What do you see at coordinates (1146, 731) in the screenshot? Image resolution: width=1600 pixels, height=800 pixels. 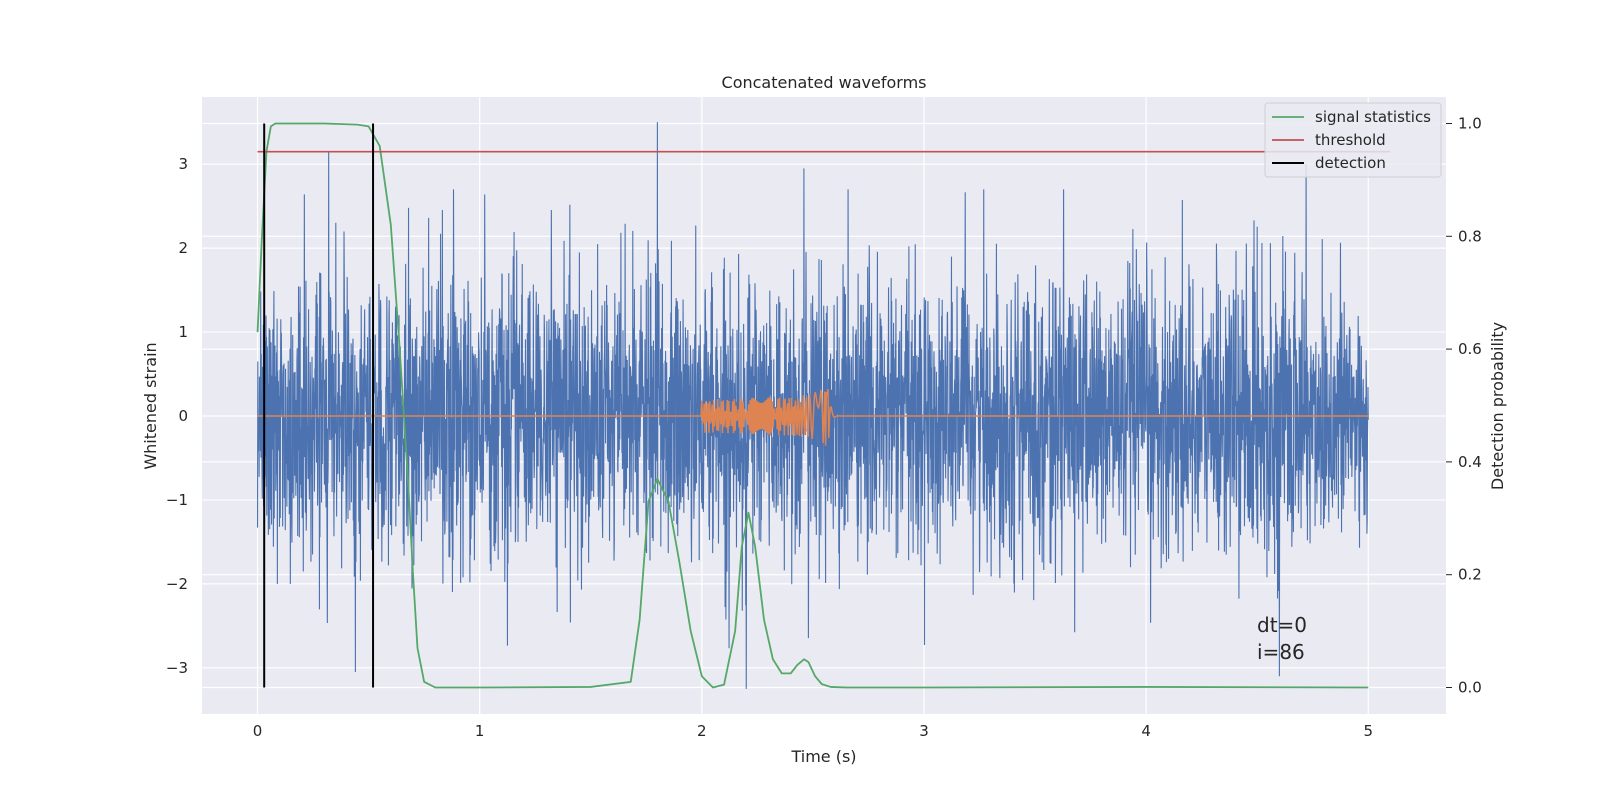 I see `x-tick-label-4: 4` at bounding box center [1146, 731].